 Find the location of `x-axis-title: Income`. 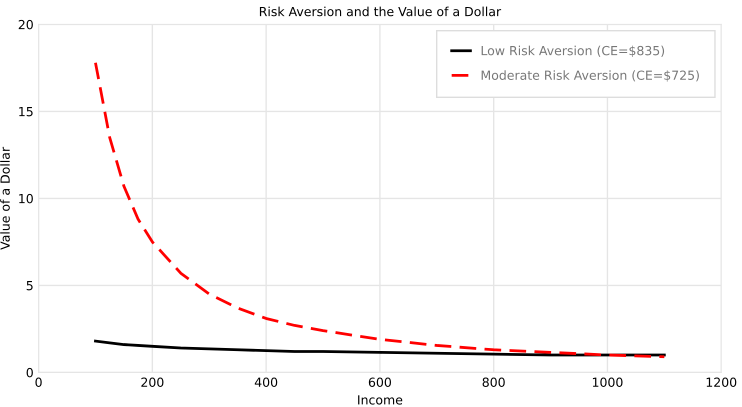

x-axis-title: Income is located at coordinates (380, 400).